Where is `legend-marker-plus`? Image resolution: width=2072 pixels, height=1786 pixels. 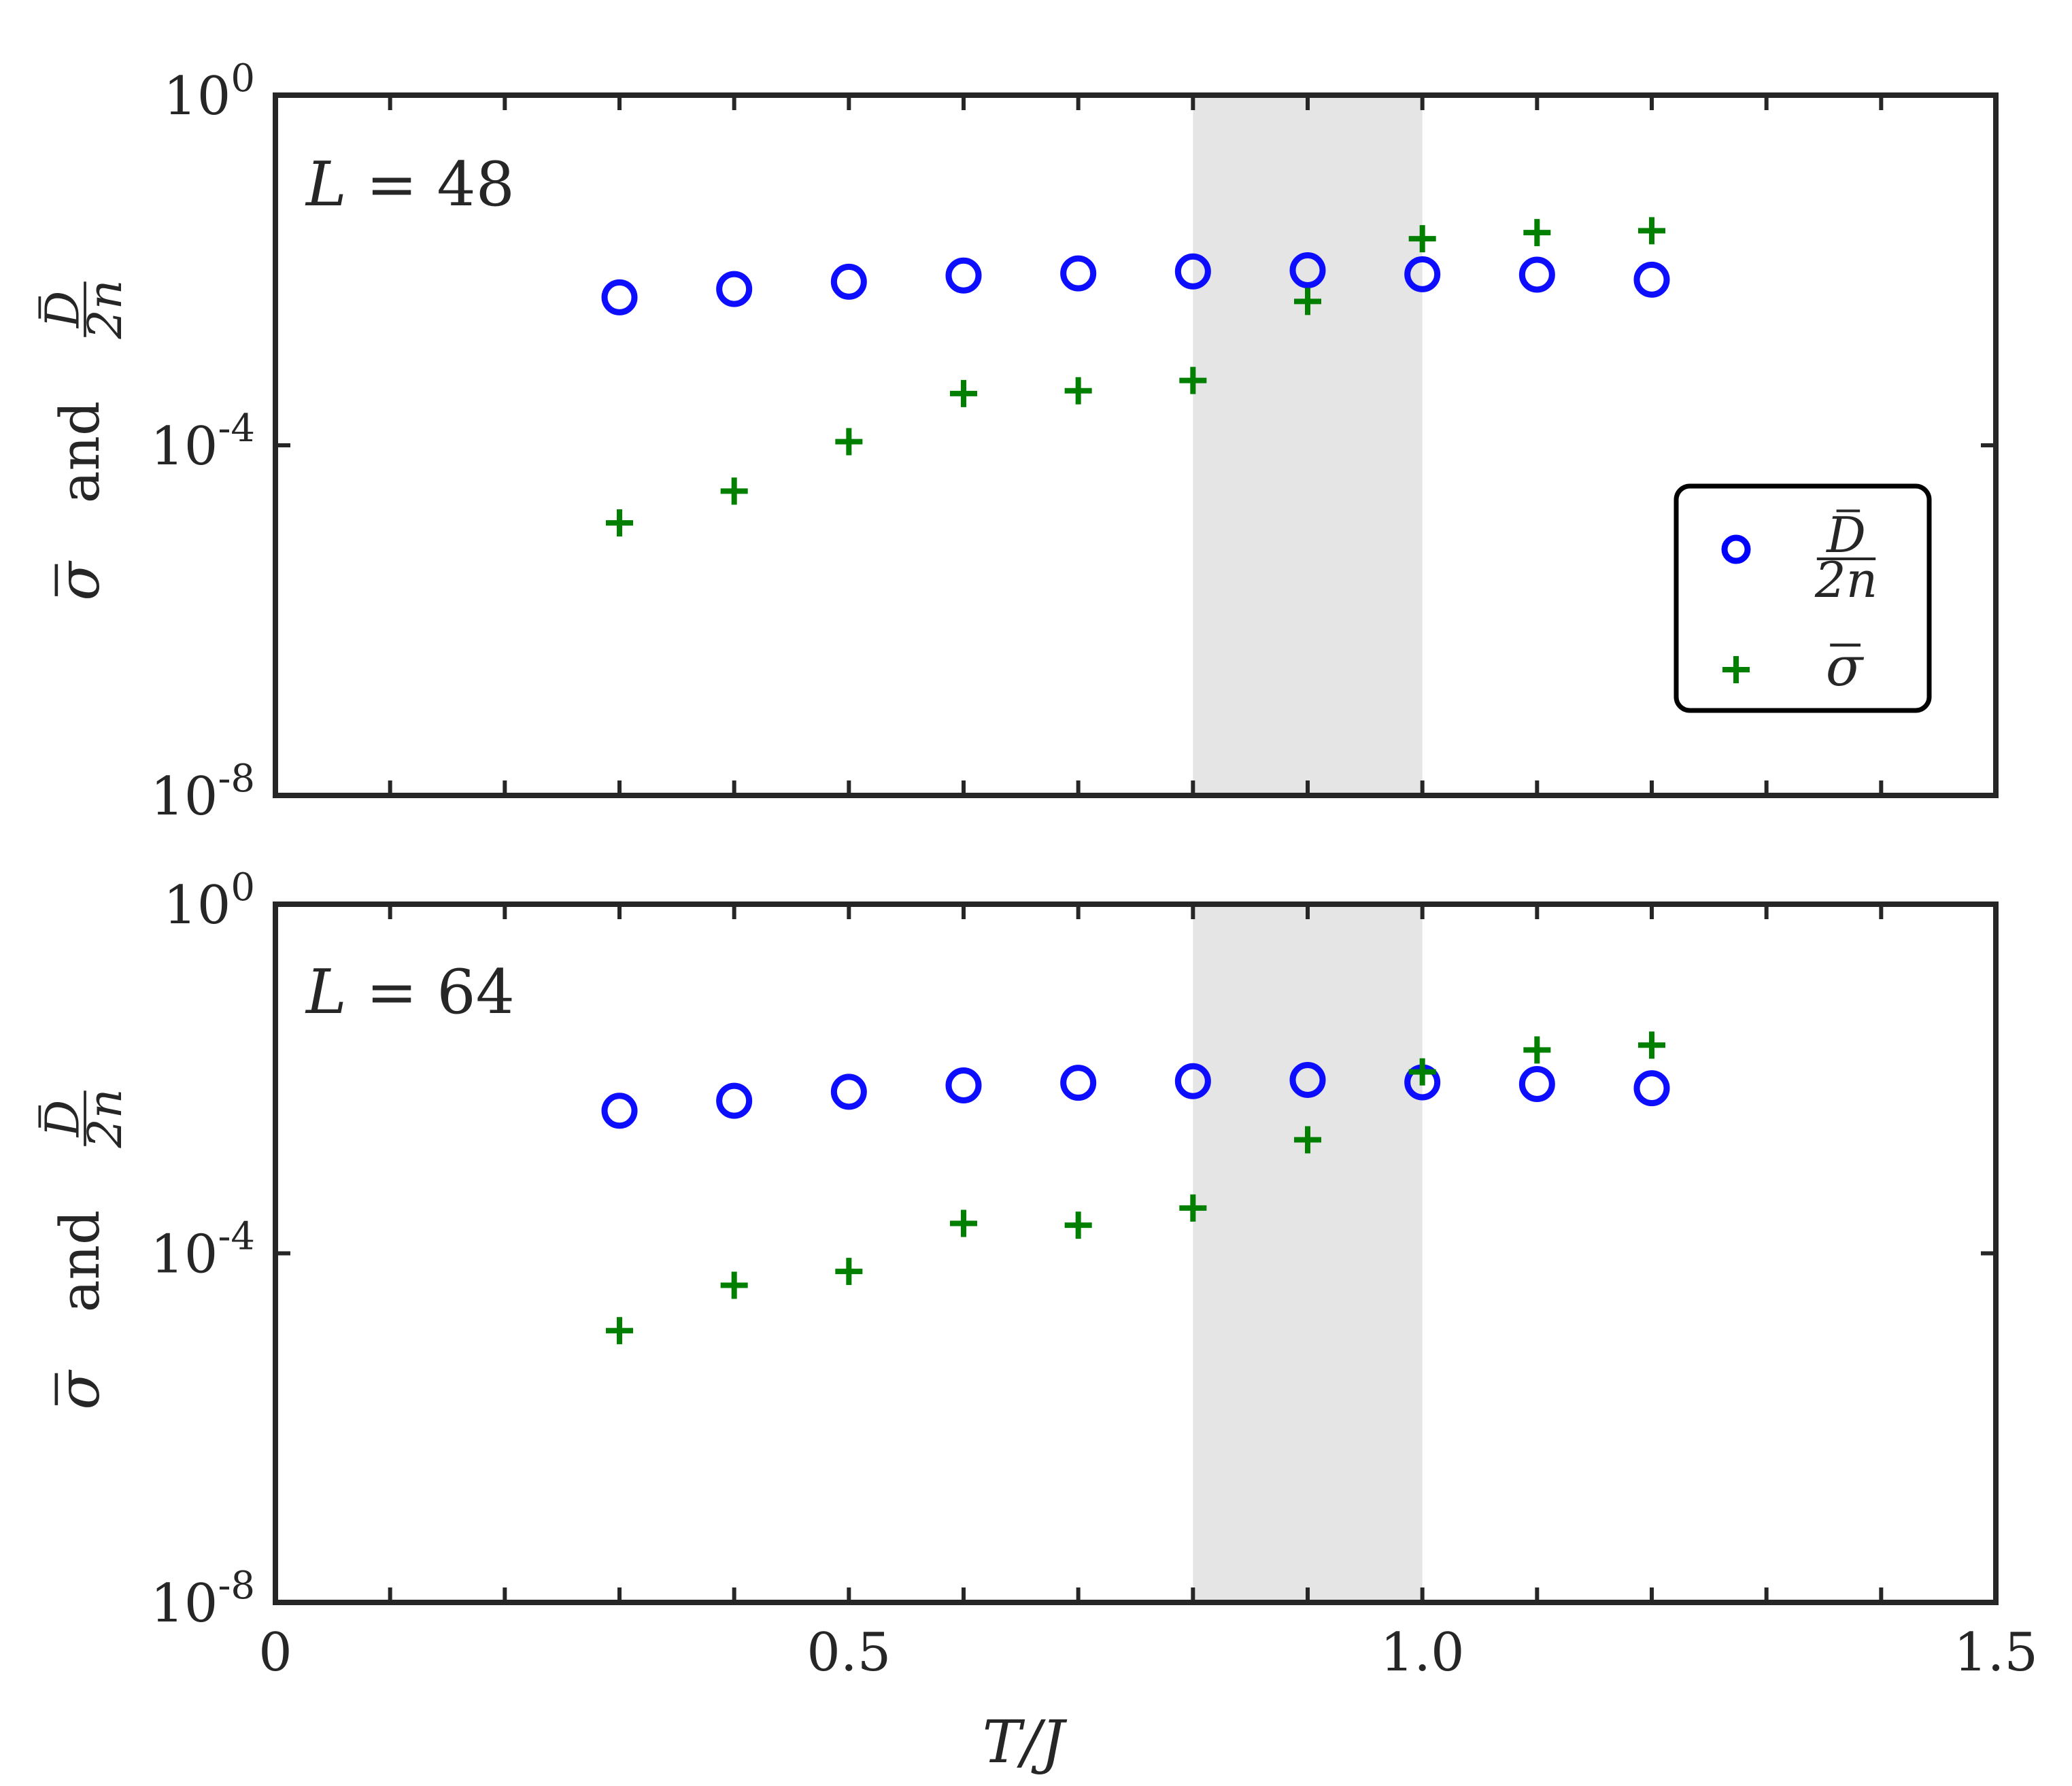
legend-marker-plus is located at coordinates (1736, 670).